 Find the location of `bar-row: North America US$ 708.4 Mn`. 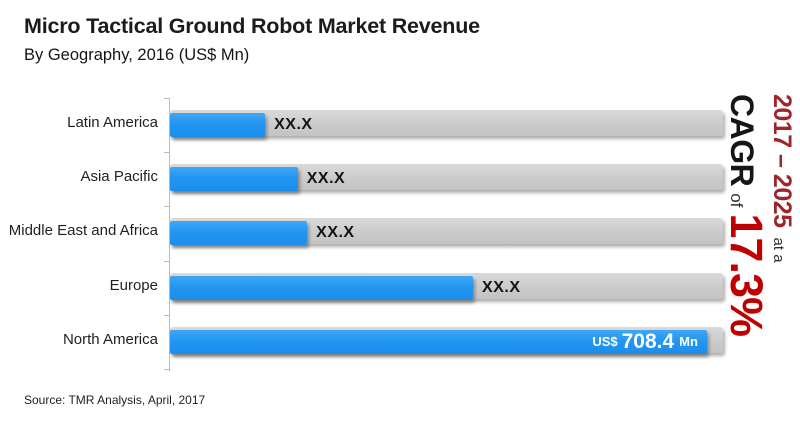

bar-row: North America US$ 708.4 Mn is located at coordinates (400, 342).